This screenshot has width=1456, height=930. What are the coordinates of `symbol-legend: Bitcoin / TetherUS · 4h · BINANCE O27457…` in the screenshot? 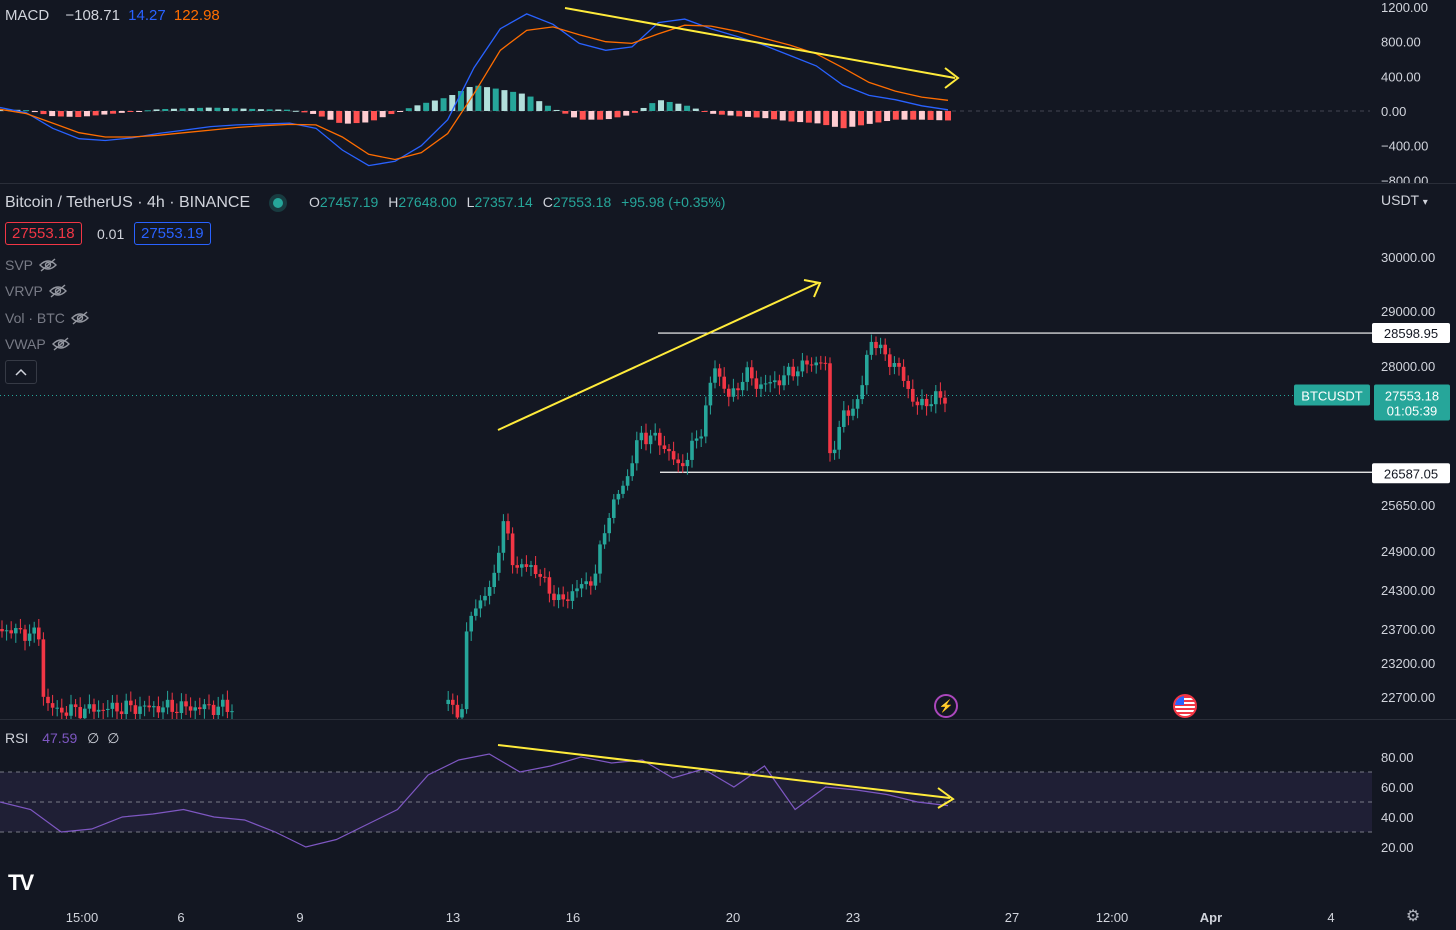 It's located at (365, 203).